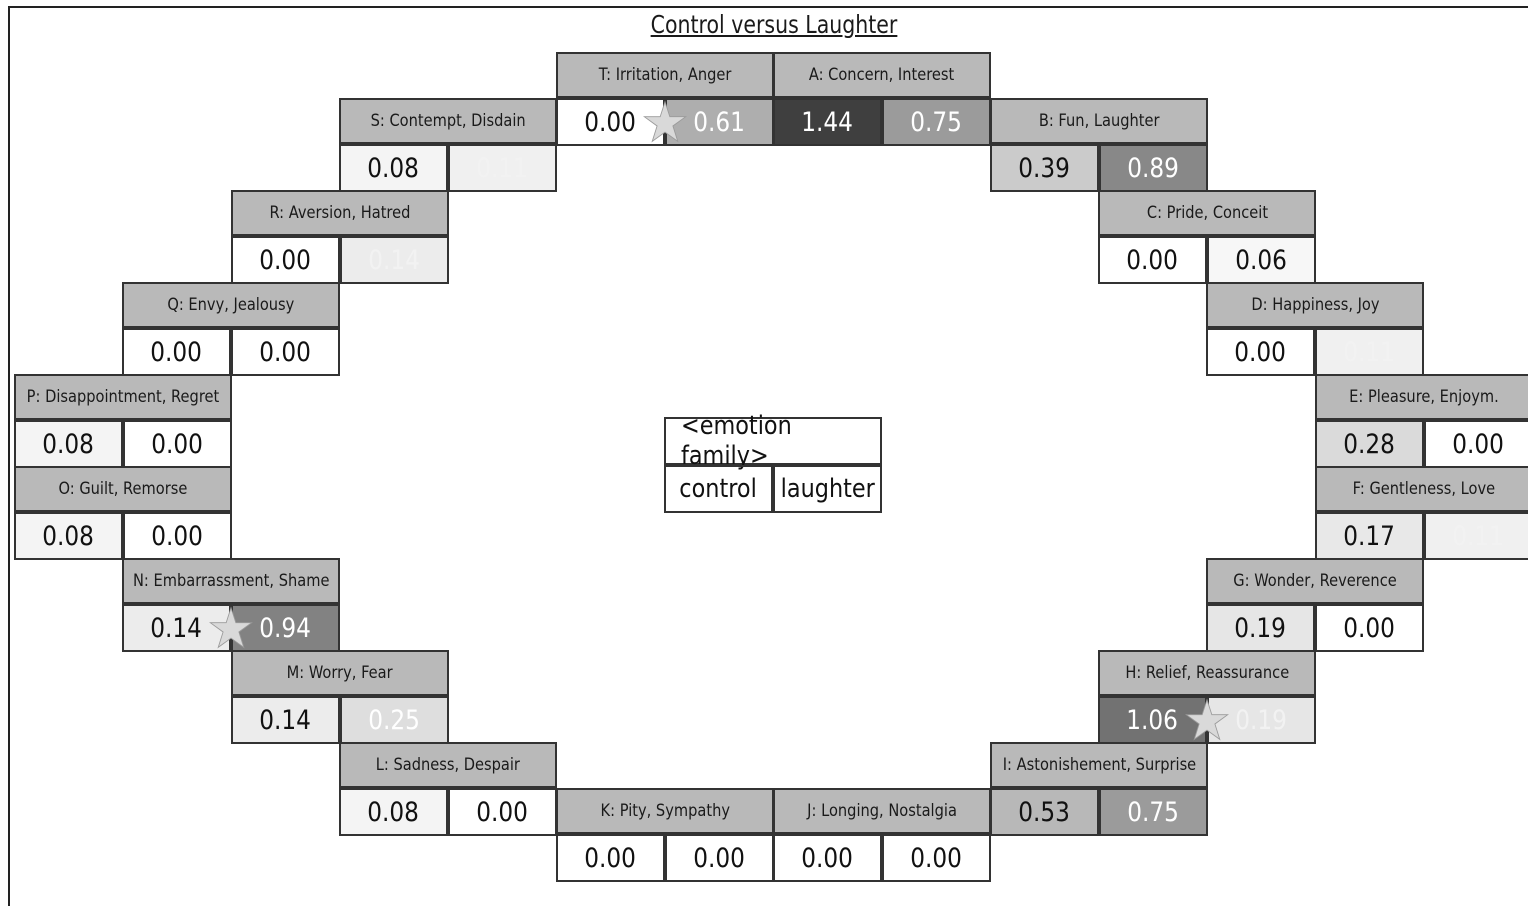 The height and width of the screenshot is (906, 1528). I want to click on family-a: A: Concern, Interest 1.44 0.75, so click(882, 99).